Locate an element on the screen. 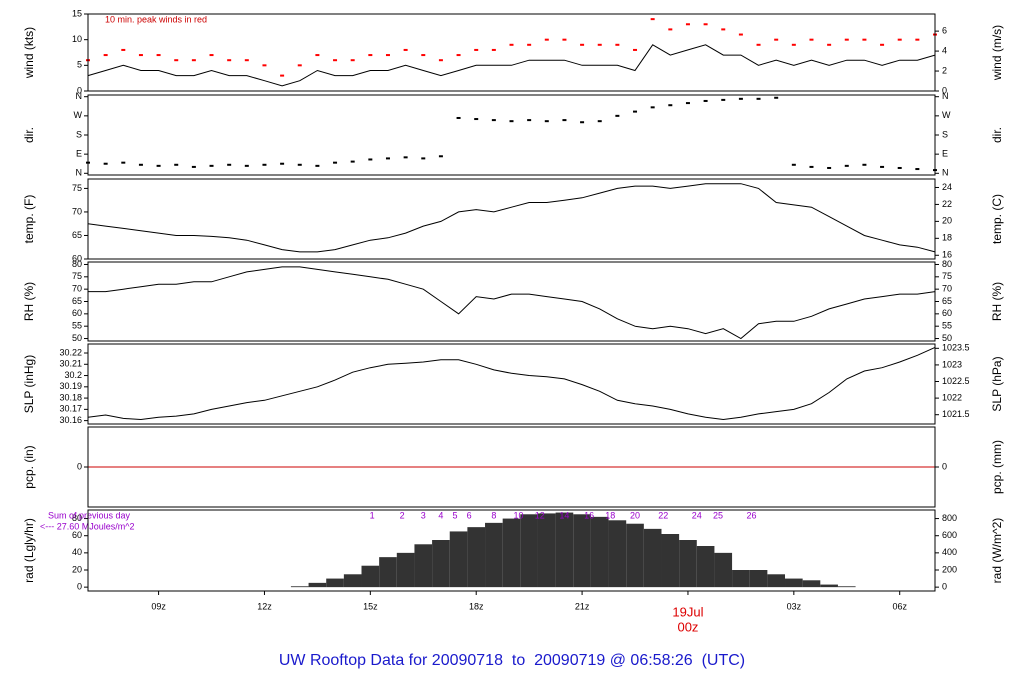  y2-tick-label: 24 is located at coordinates (947, 187).